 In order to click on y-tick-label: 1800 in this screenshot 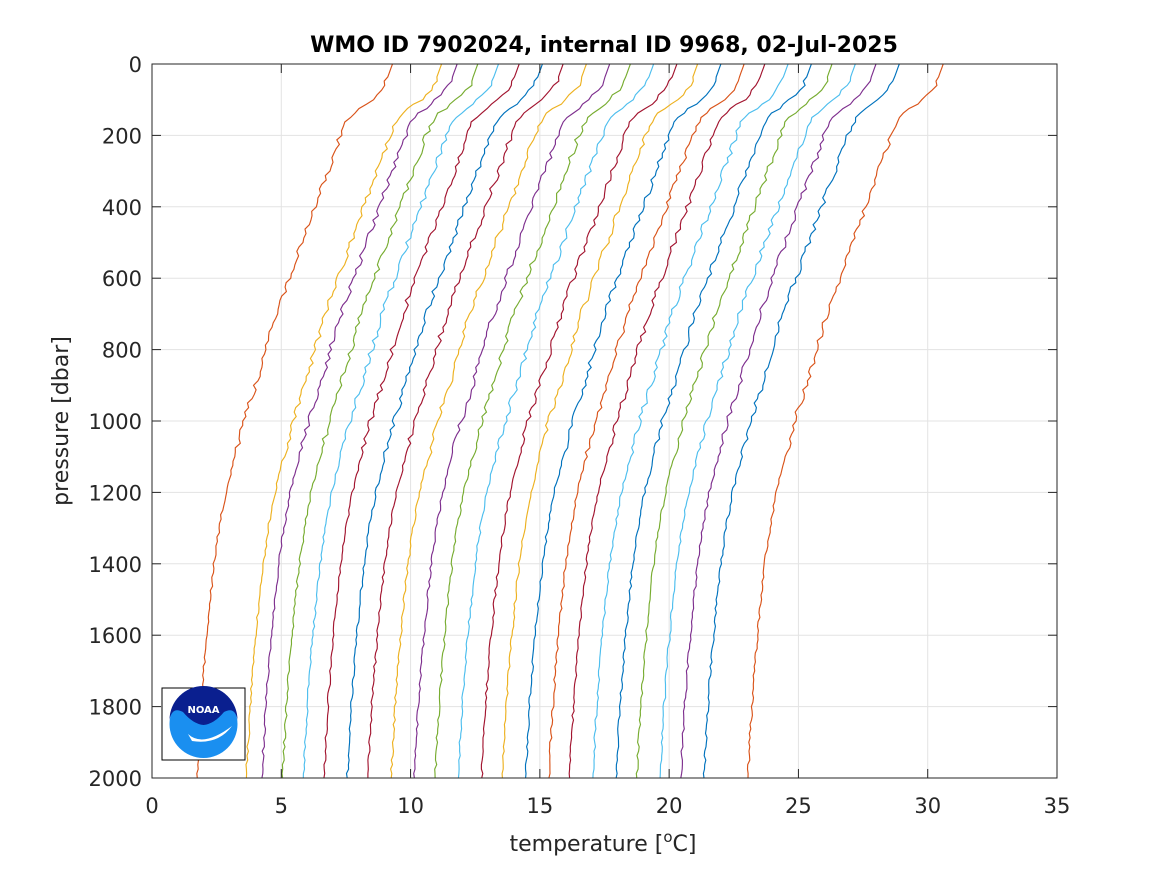, I will do `click(115, 708)`.